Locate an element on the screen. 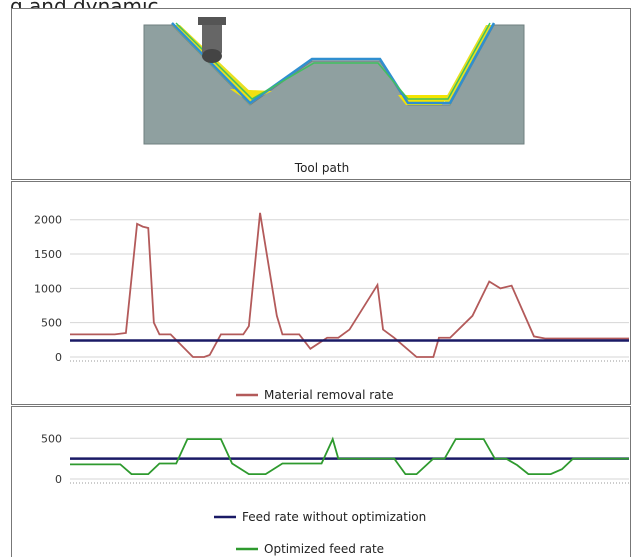 This screenshot has height=557, width=643. cutting-tool-holder is located at coordinates (212, 21).